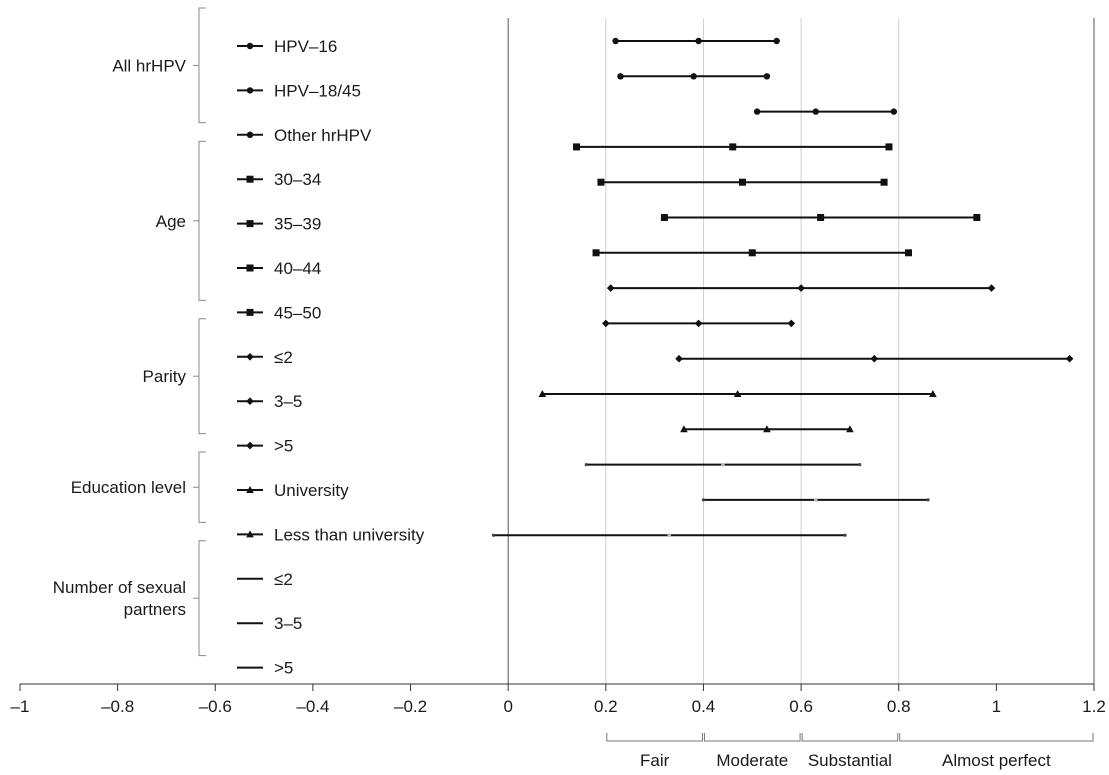 Image resolution: width=1109 pixels, height=775 pixels. What do you see at coordinates (149, 65) in the screenshot?
I see `group-label: All hrHPV` at bounding box center [149, 65].